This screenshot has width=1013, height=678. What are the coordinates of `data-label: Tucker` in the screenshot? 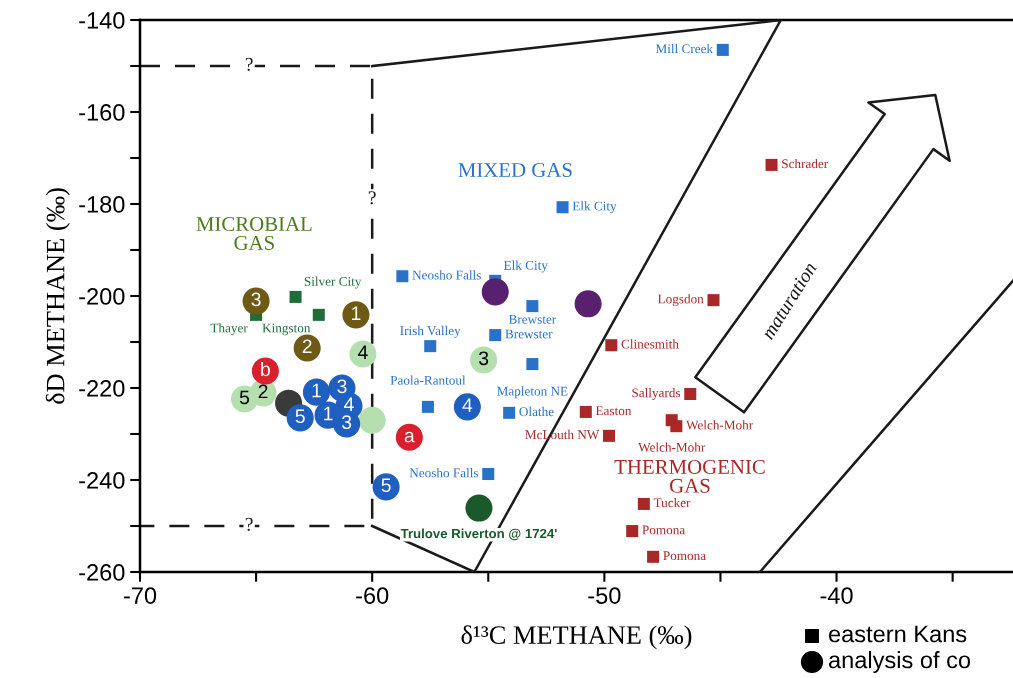 It's located at (672, 502).